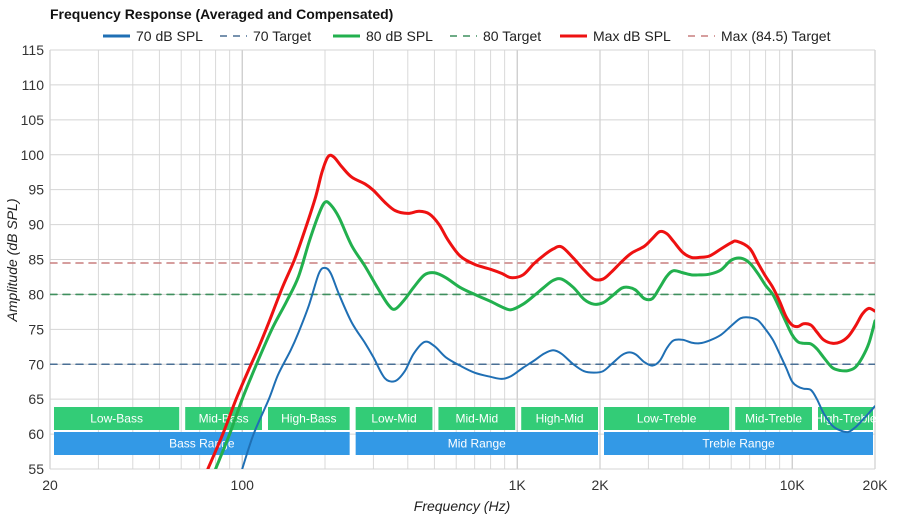  I want to click on y-tick-label: 60, so click(36, 434).